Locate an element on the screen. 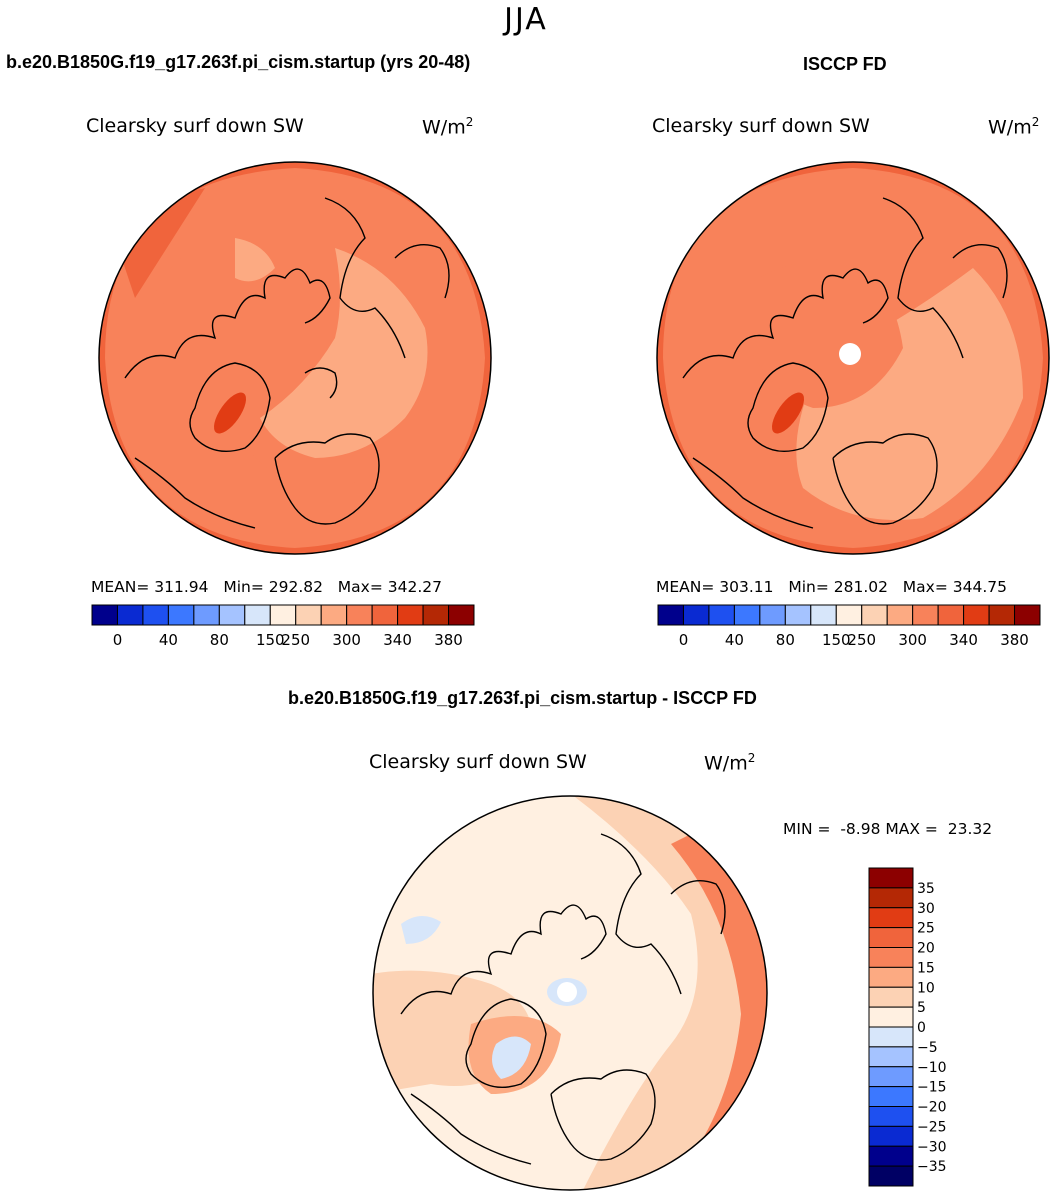  diff-variable-title: Clearsky surf down SW is located at coordinates (478, 762).